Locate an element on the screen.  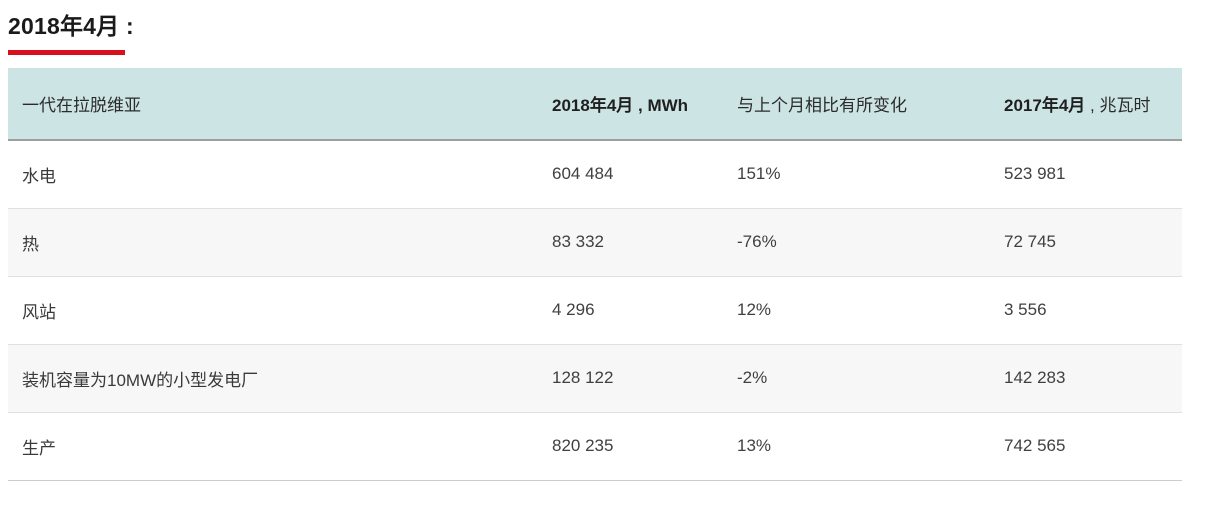
table-row-small-plants: 装机容量为10MW的小型发电厂 128 122 -2% 142 283 is located at coordinates (595, 378).